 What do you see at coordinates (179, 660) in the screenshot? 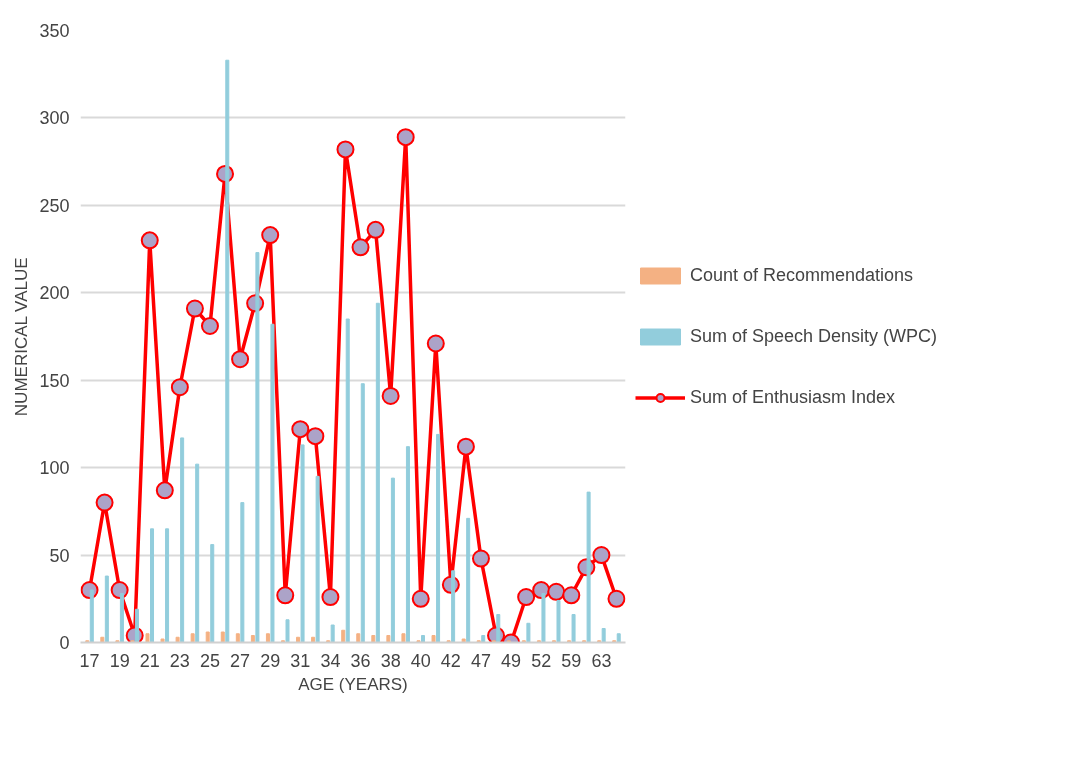
I see `x-tick-label: 23` at bounding box center [179, 660].